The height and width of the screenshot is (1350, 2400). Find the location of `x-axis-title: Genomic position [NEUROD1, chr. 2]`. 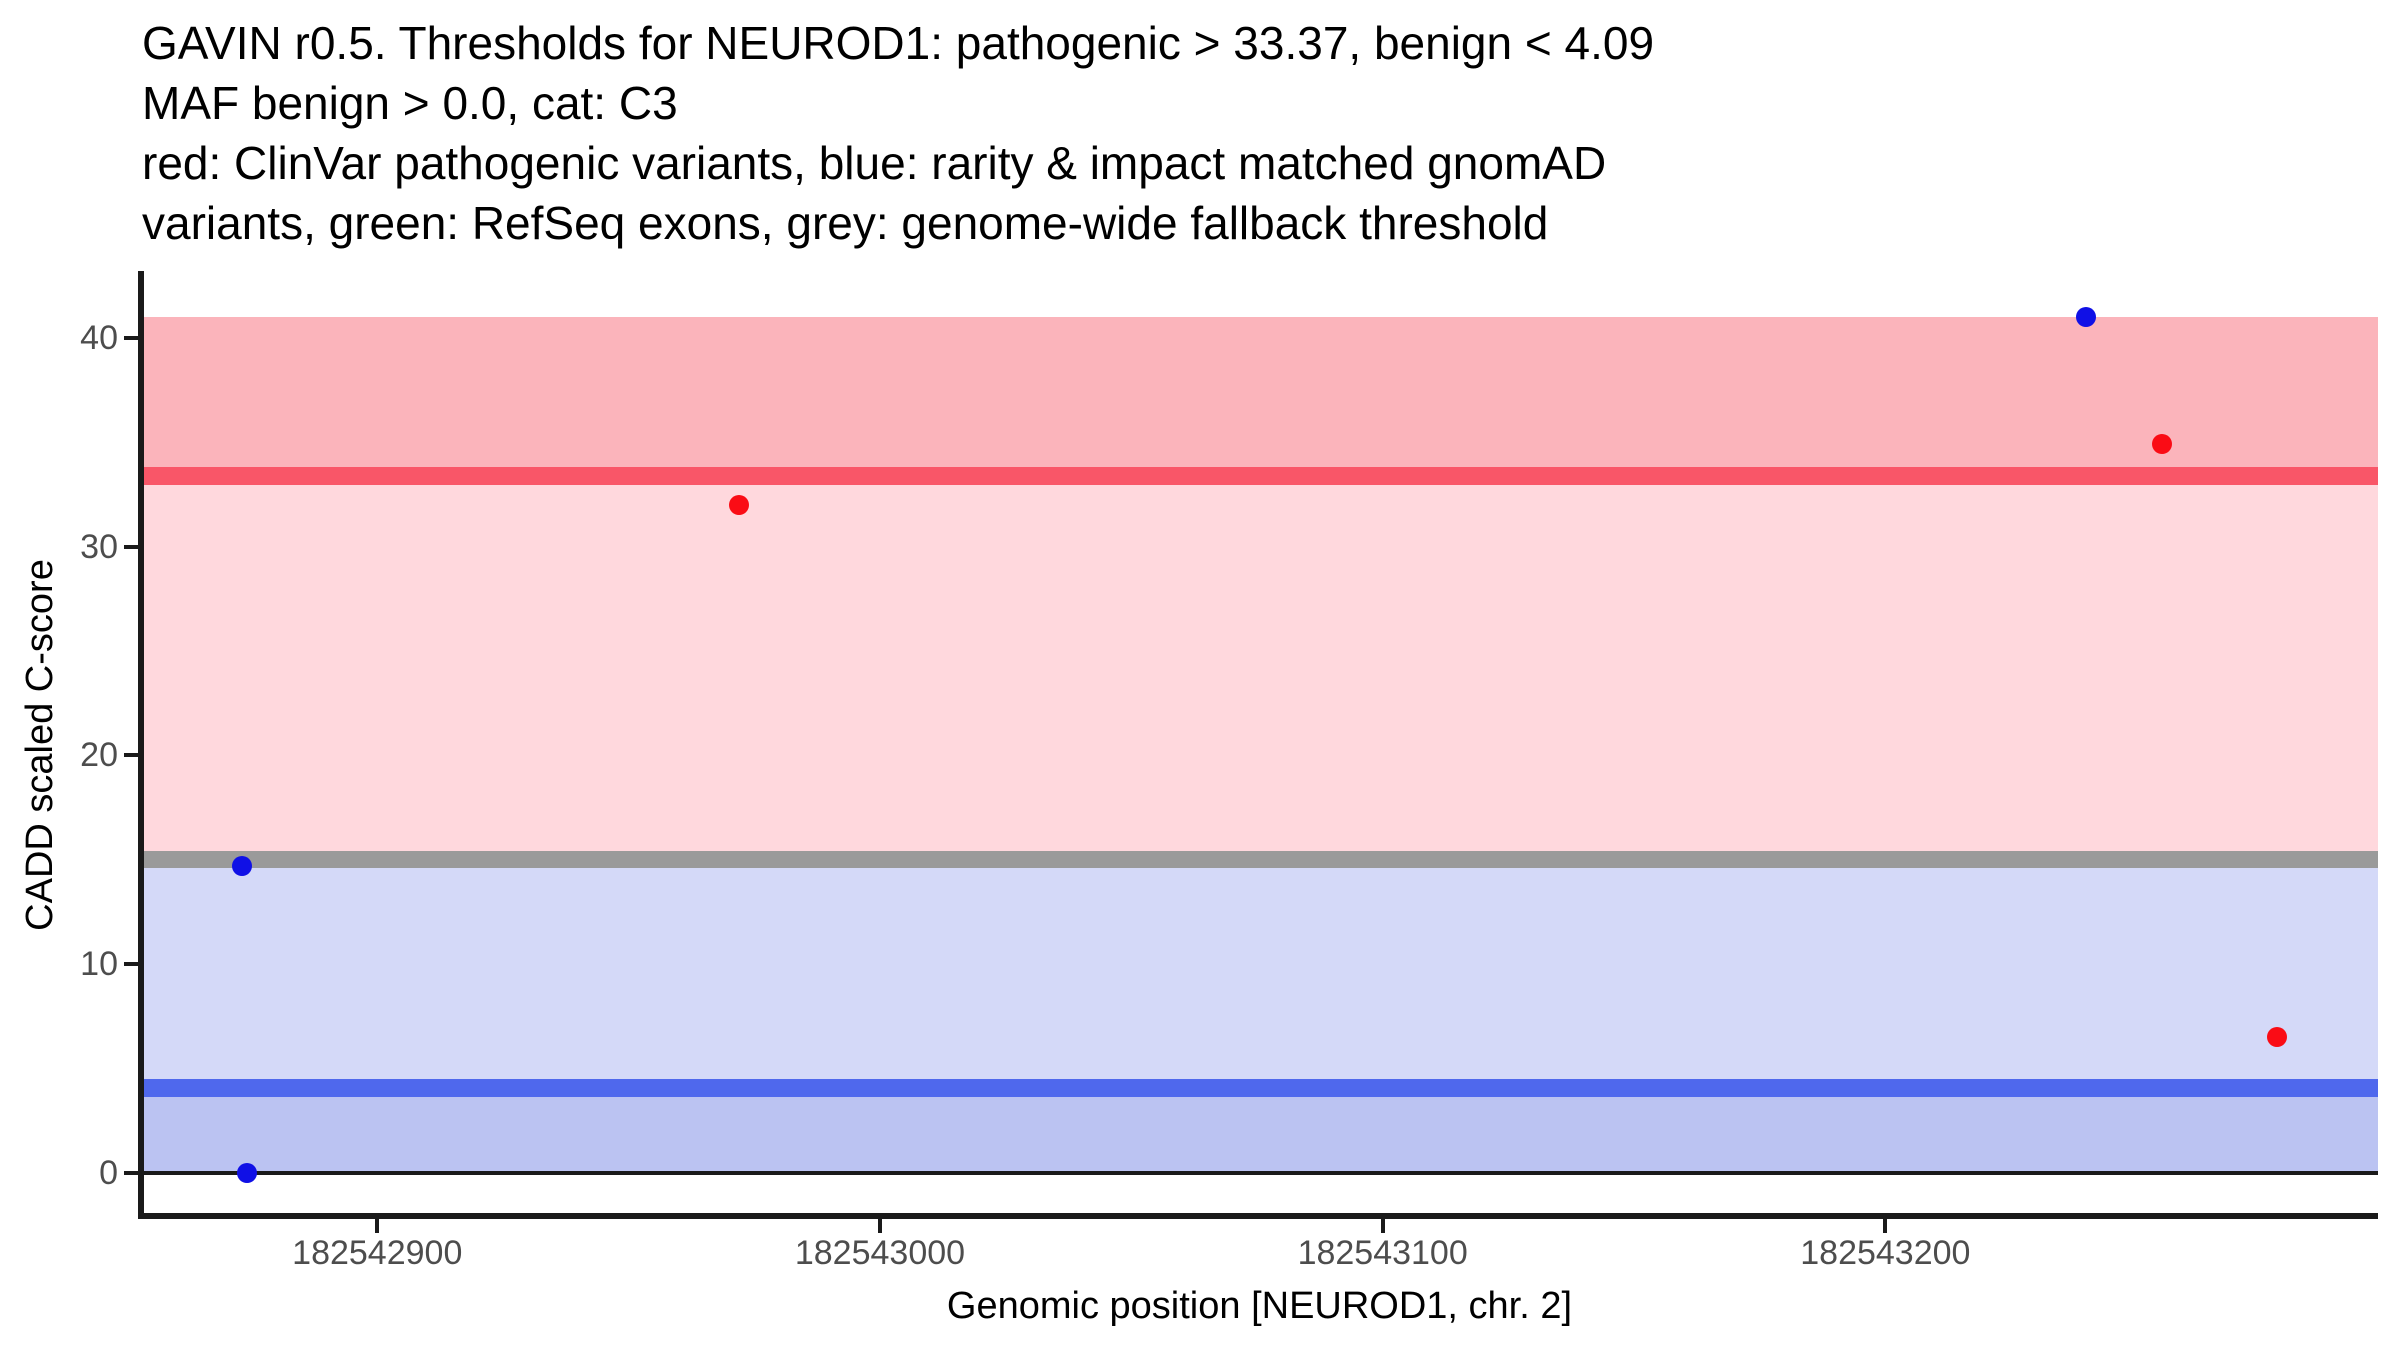

x-axis-title: Genomic position [NEUROD1, chr. 2] is located at coordinates (1259, 1306).